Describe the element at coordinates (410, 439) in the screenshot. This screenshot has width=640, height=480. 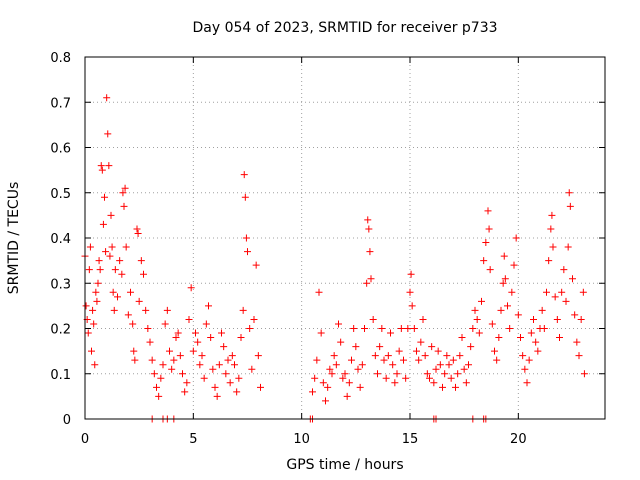
I see `x-tick-label: 15` at that location.